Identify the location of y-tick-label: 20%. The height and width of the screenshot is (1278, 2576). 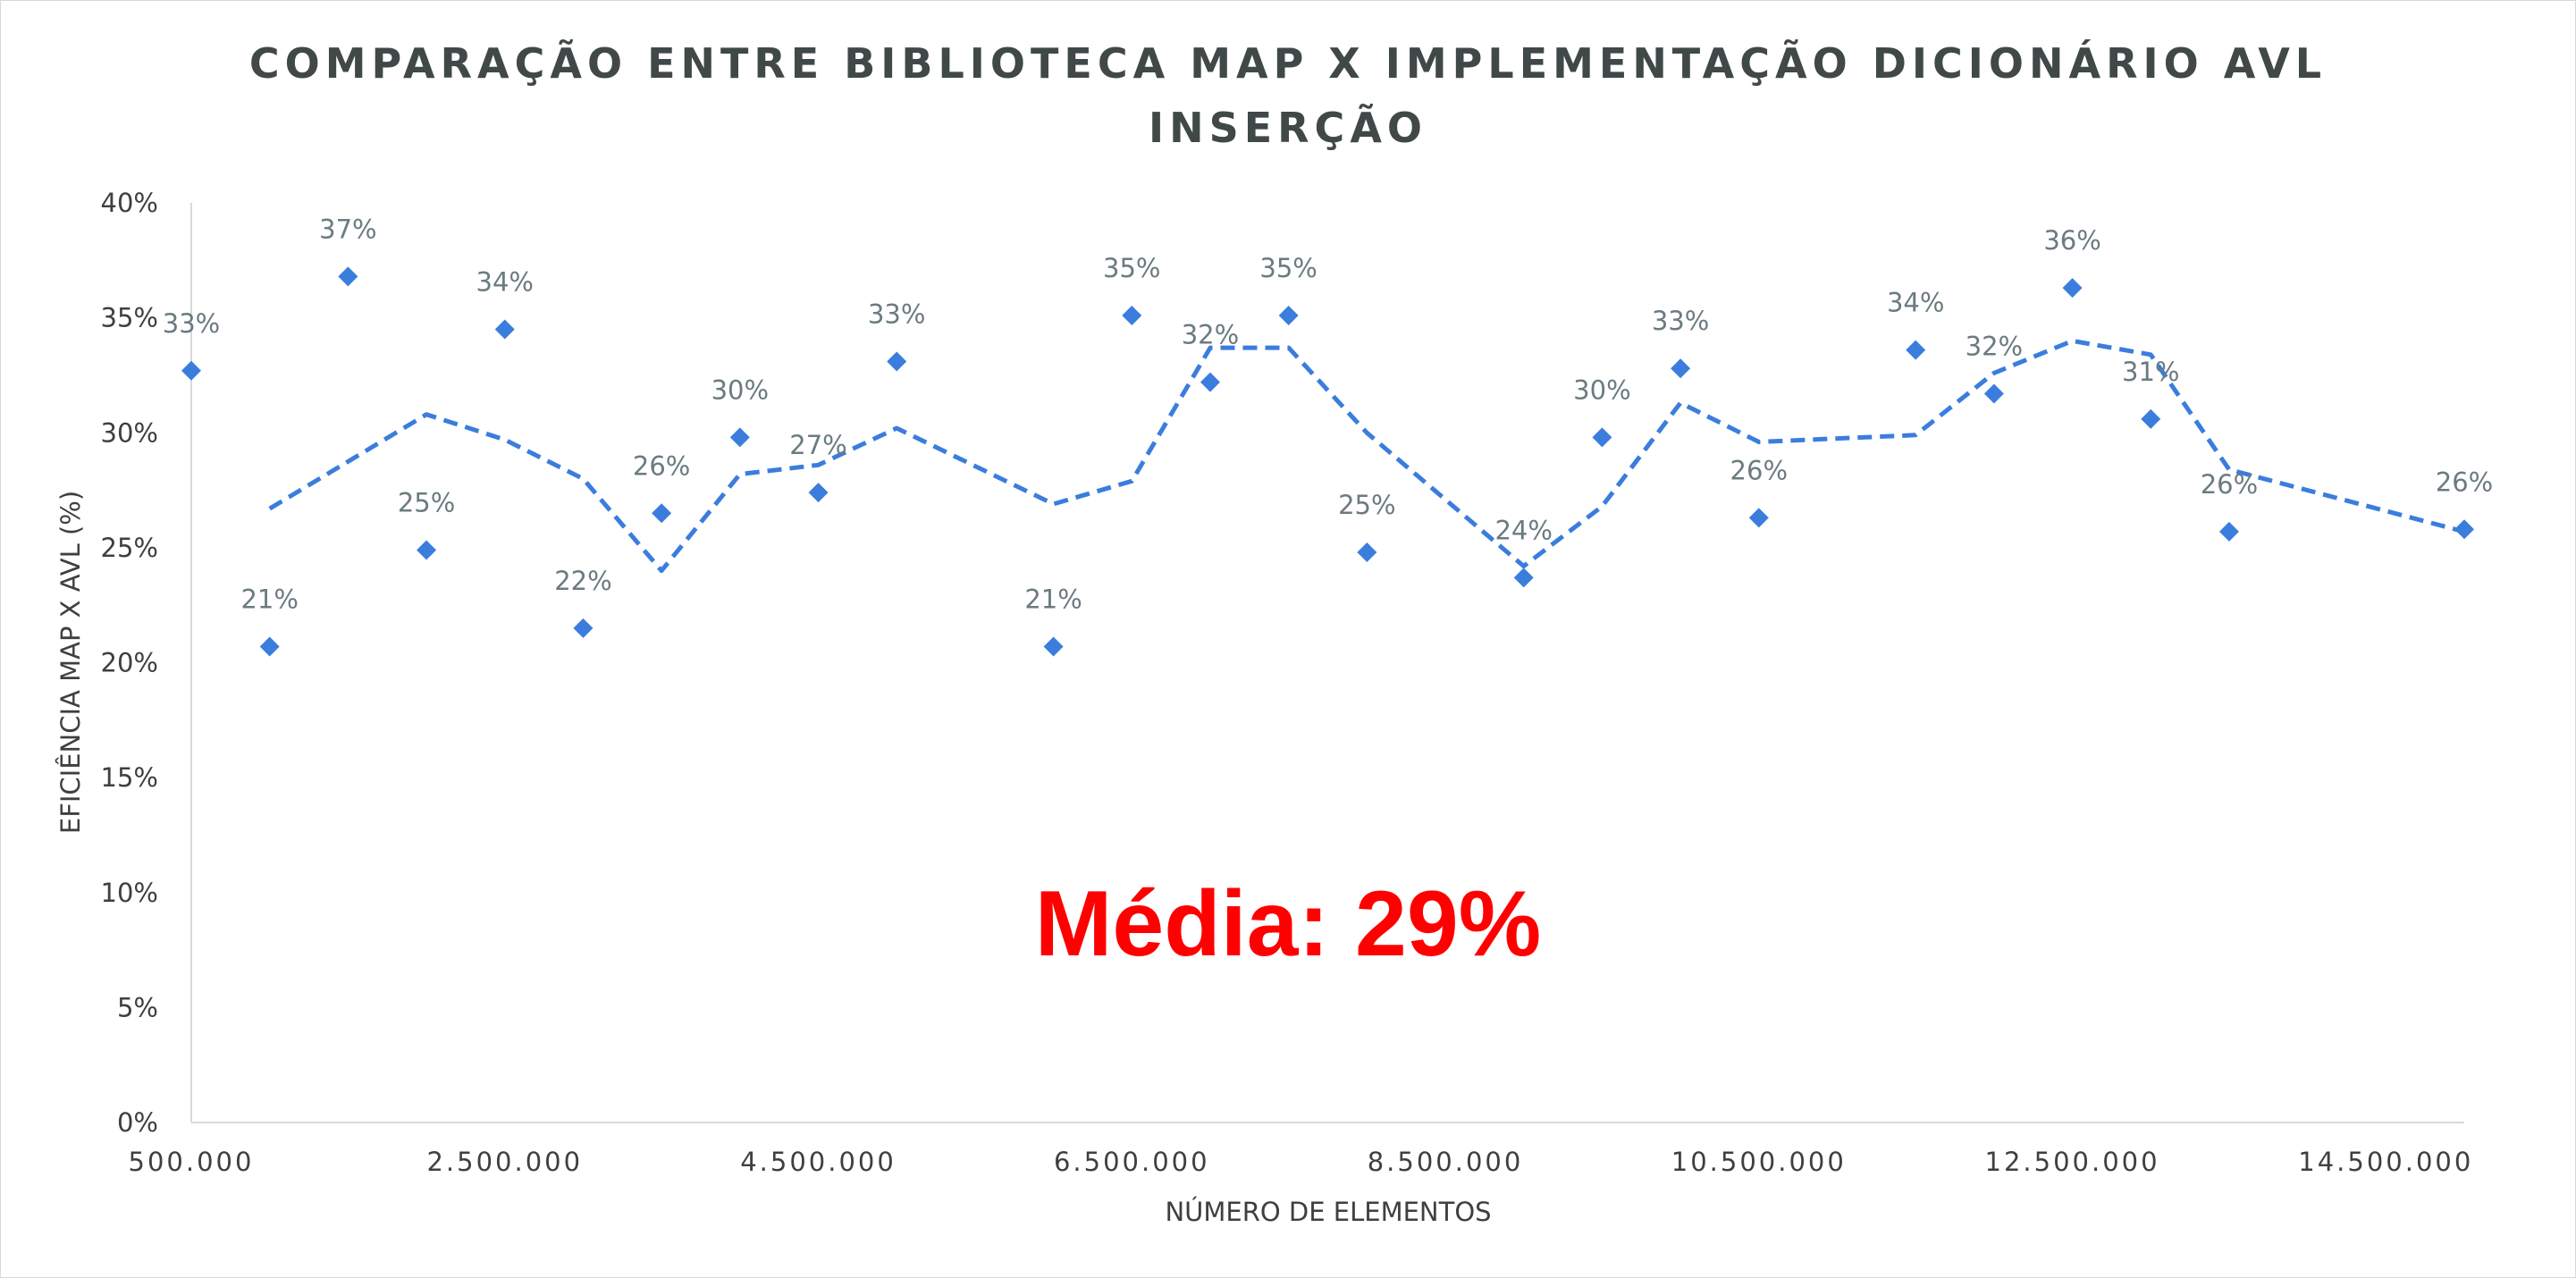
(130, 663).